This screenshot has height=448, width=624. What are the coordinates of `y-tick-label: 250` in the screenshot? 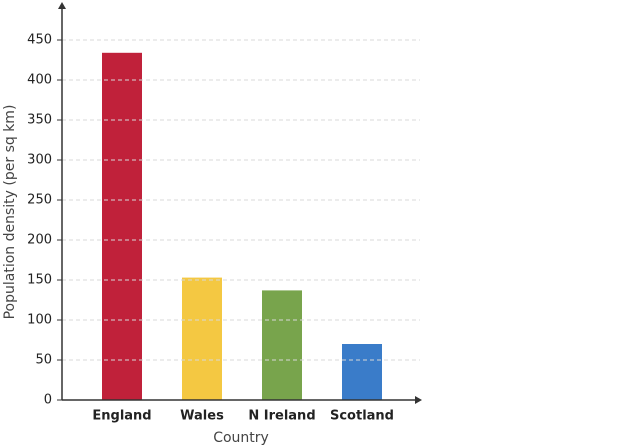 It's located at (39, 200).